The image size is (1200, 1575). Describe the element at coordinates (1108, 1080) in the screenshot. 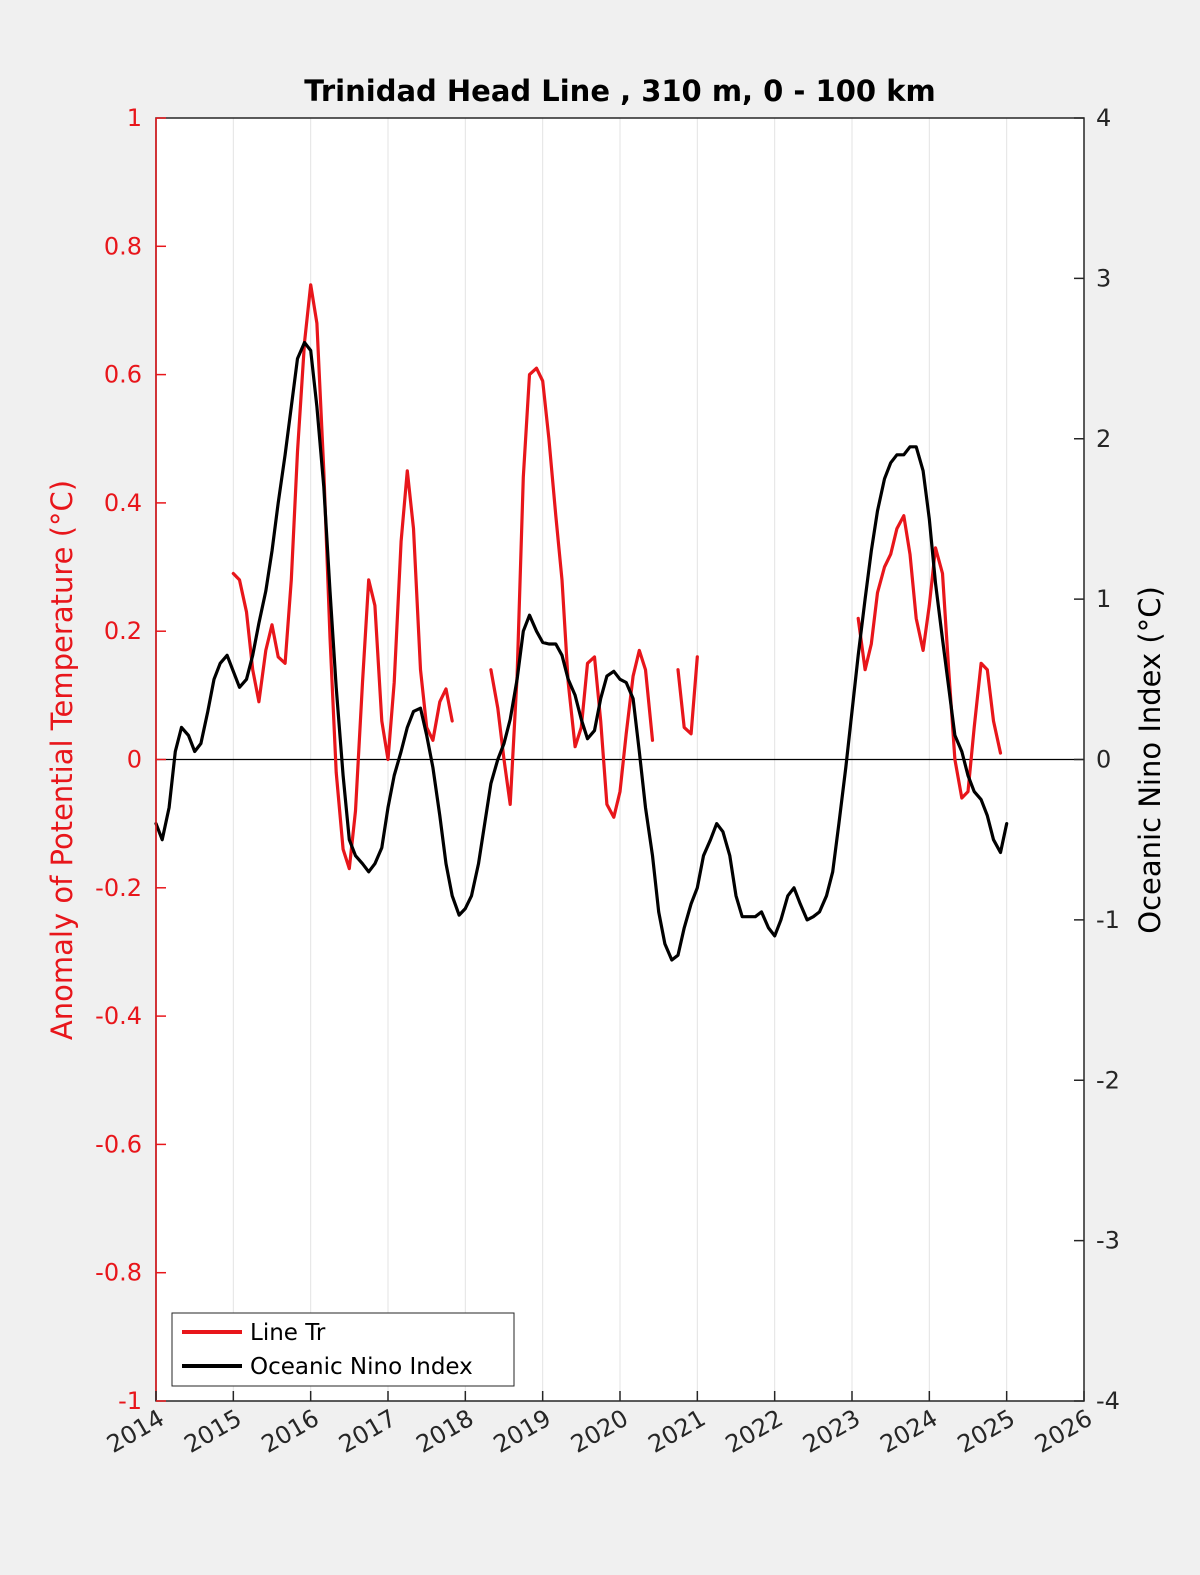

I see `right-y-tick-label: -2` at that location.